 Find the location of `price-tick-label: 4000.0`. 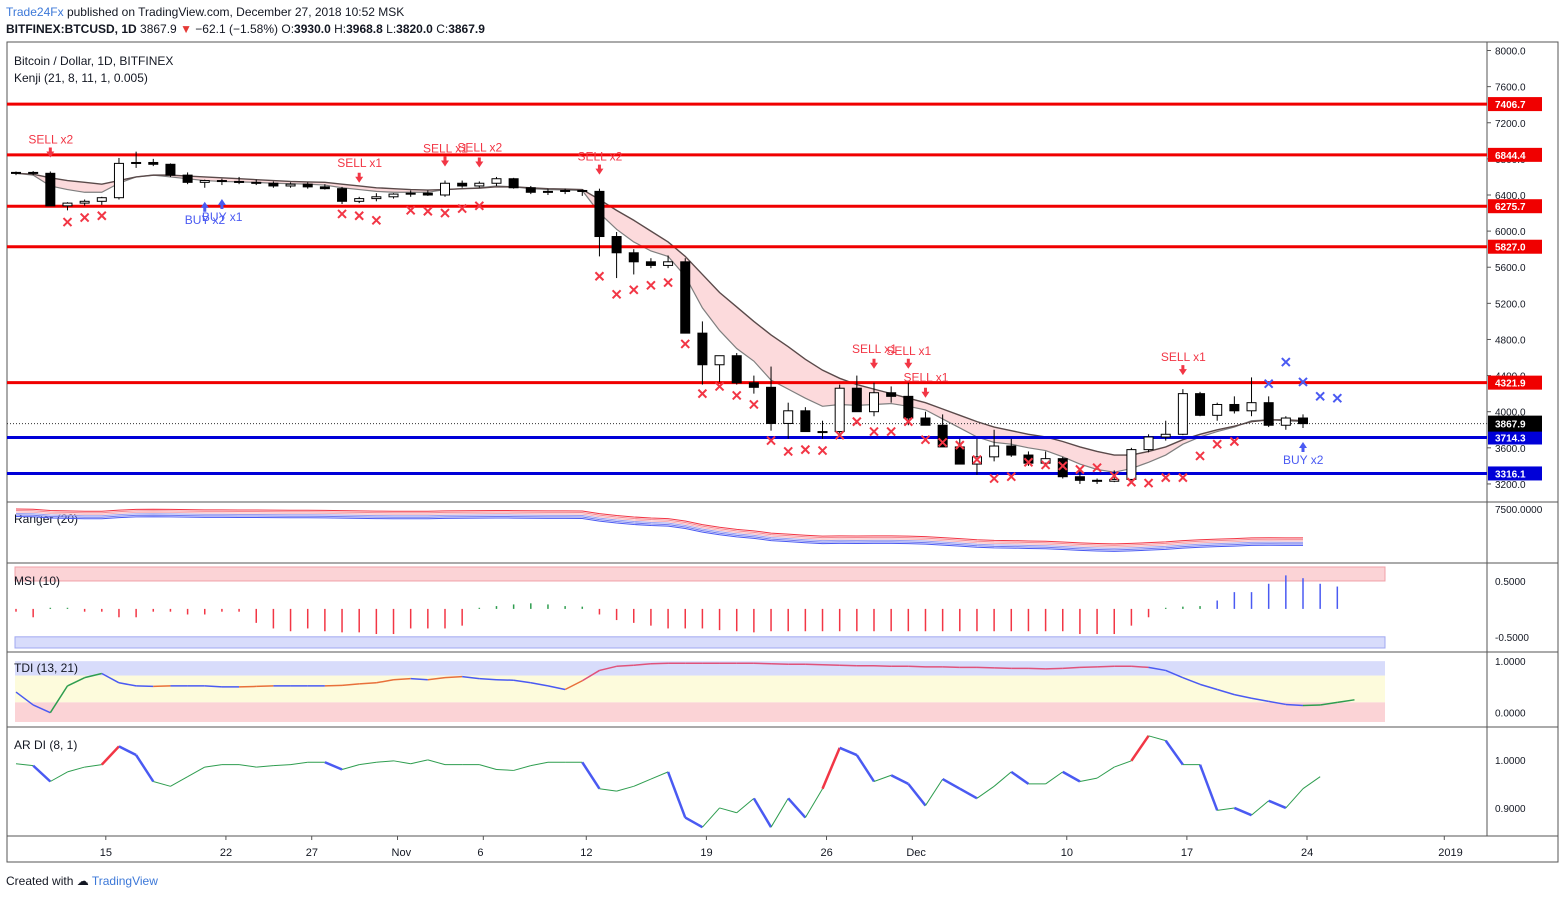

price-tick-label: 4000.0 is located at coordinates (1510, 413).